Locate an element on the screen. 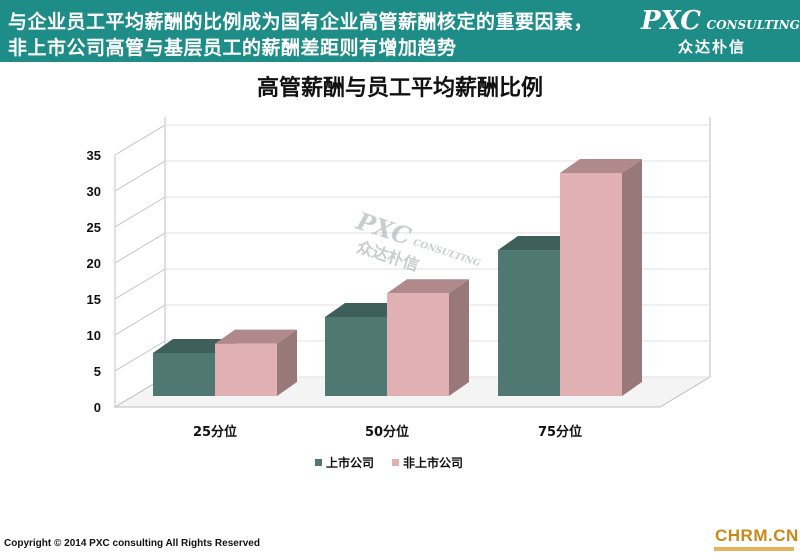 This screenshot has height=553, width=800. brand-logo: PXC CONSULTING is located at coordinates (720, 21).